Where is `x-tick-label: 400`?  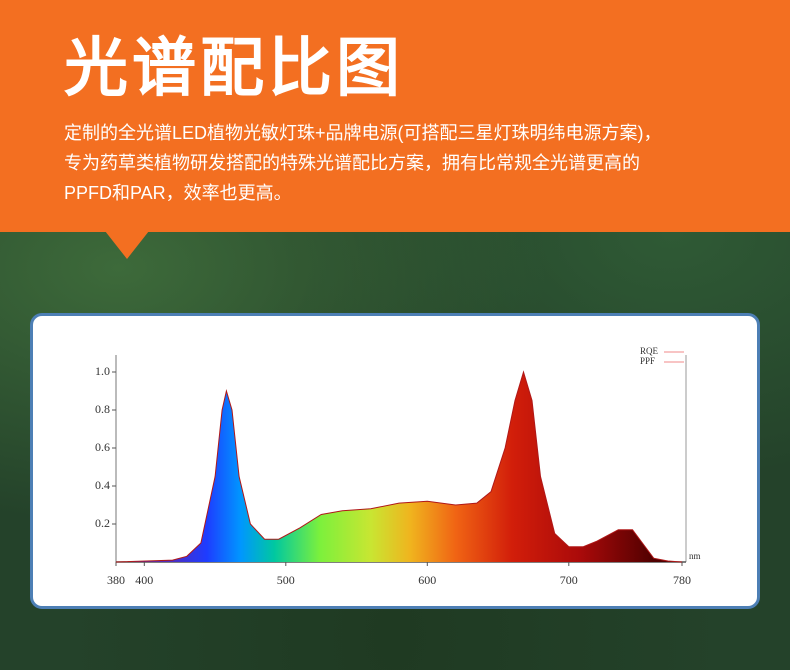 x-tick-label: 400 is located at coordinates (144, 580).